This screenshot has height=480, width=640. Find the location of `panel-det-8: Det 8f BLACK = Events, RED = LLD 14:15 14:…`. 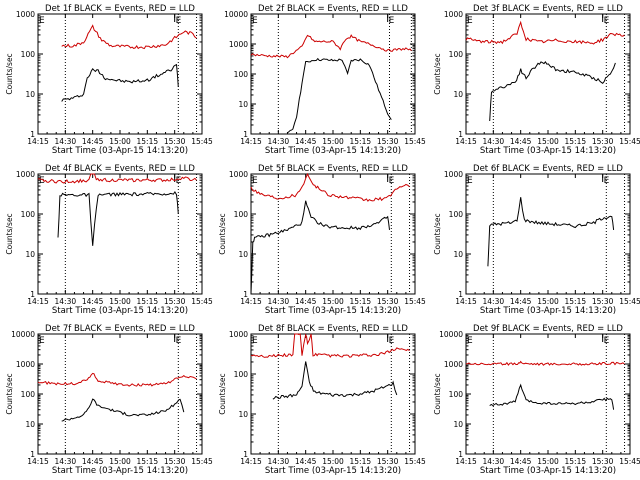

panel-det-8: Det 8f BLACK = Events, RED = LLD 14:15 14:… is located at coordinates (322, 400).